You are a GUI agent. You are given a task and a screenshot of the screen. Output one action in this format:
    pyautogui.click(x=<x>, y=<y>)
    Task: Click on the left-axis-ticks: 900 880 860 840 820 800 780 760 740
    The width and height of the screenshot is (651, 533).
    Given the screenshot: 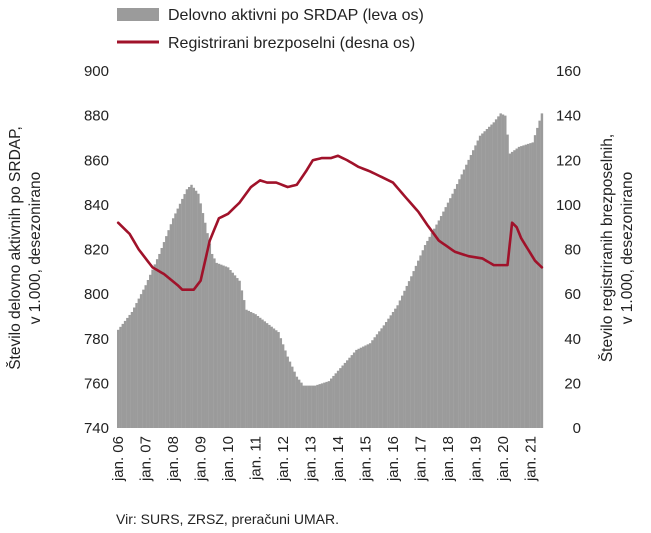 What is the action you would take?
    pyautogui.click(x=96, y=250)
    